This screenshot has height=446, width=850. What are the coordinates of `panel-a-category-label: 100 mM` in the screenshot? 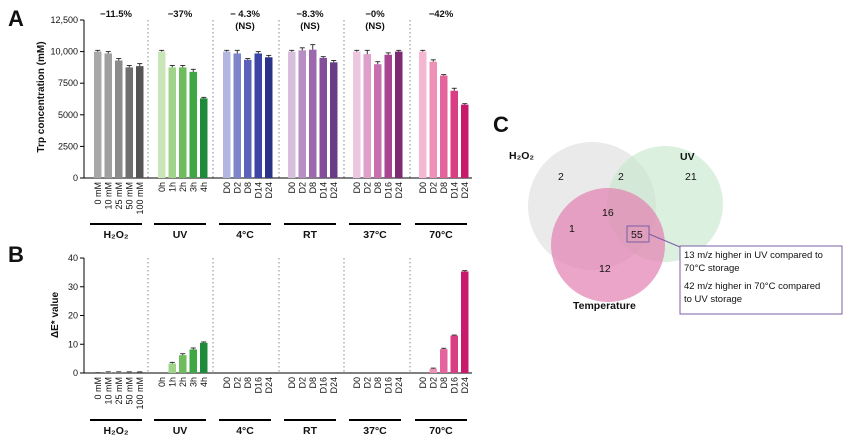 It's located at (140, 198).